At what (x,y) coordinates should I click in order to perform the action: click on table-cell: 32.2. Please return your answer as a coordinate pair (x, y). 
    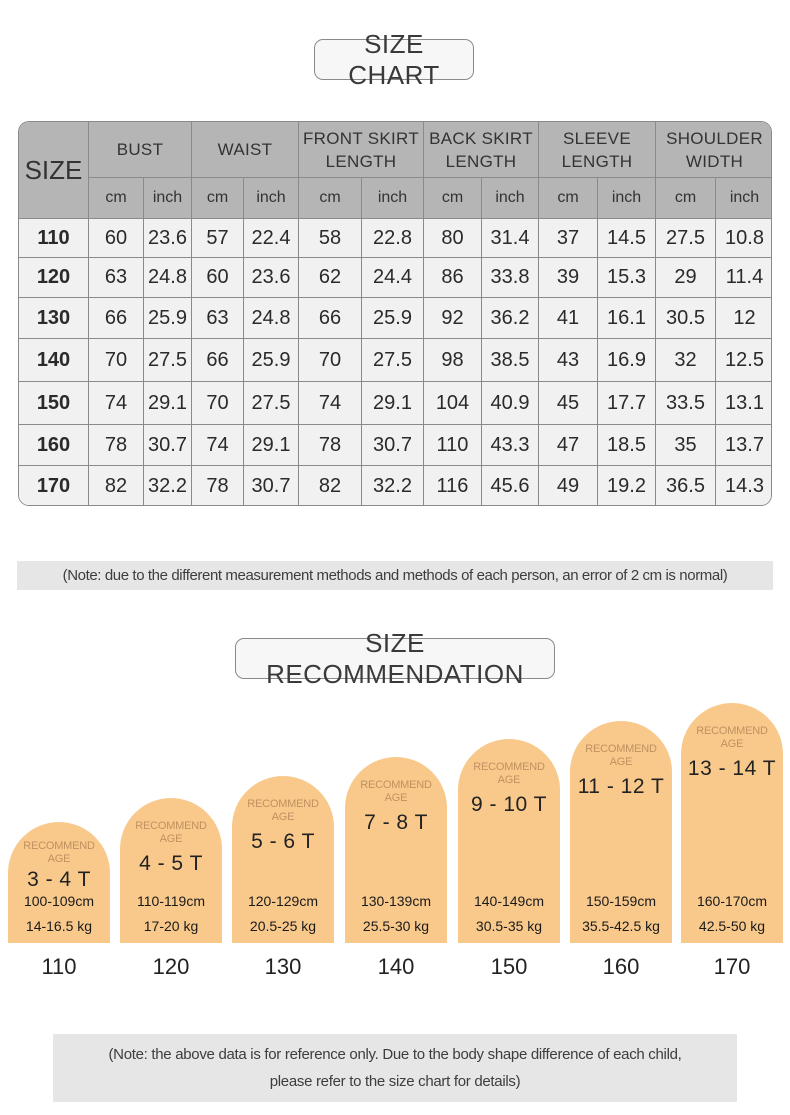
    Looking at the image, I should click on (393, 485).